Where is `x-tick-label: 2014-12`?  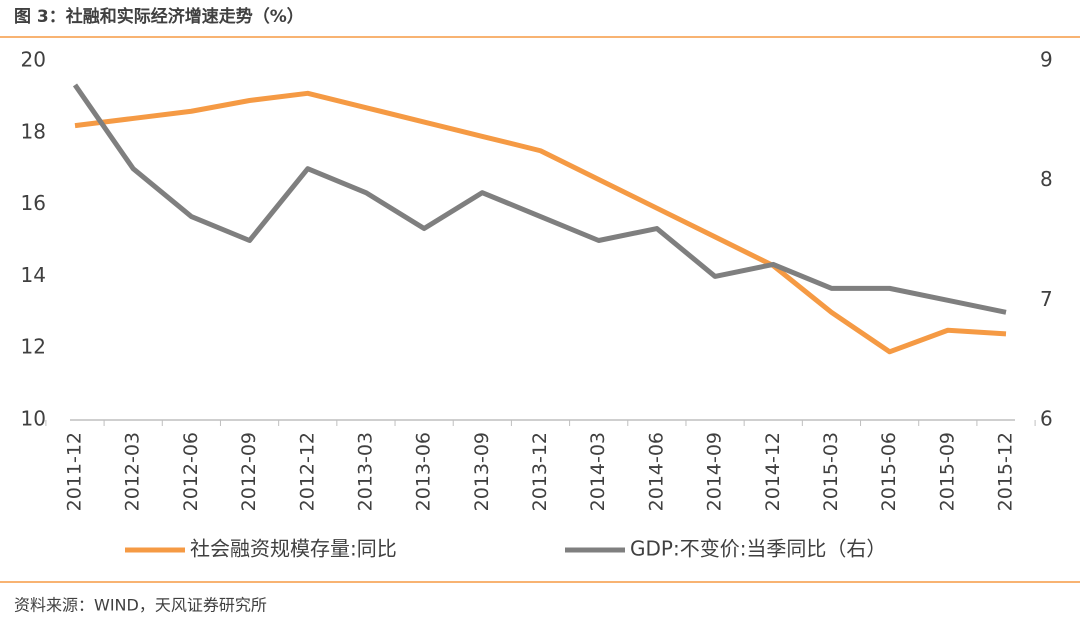
x-tick-label: 2014-12 is located at coordinates (773, 471).